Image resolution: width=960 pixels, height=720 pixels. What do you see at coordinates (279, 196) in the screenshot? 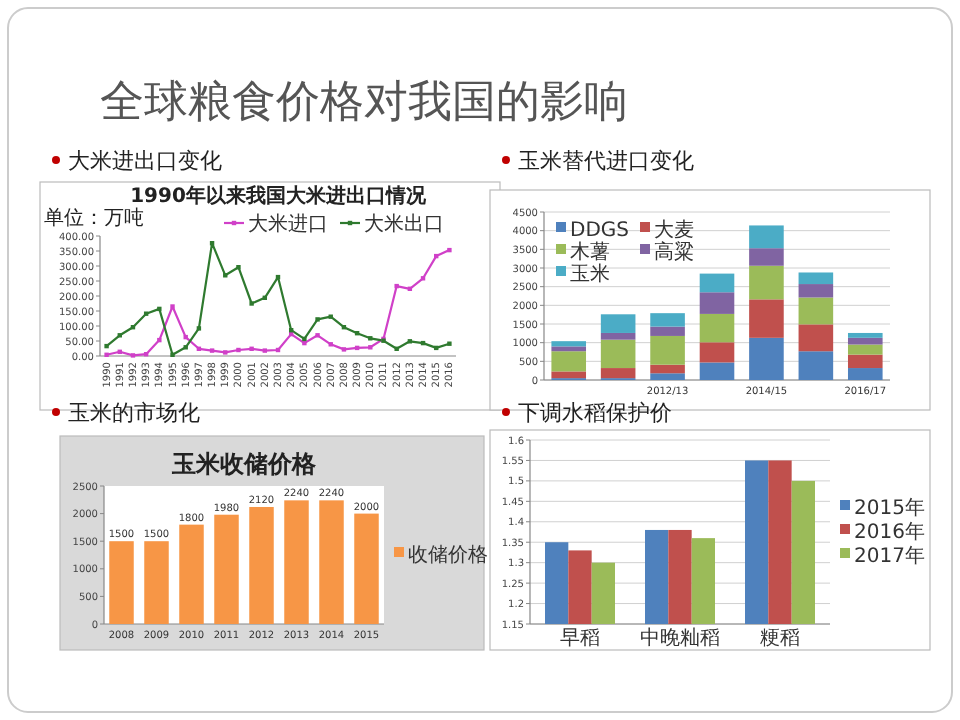
I see `chart-subtitle: 1990年以来我国大米进出口情况` at bounding box center [279, 196].